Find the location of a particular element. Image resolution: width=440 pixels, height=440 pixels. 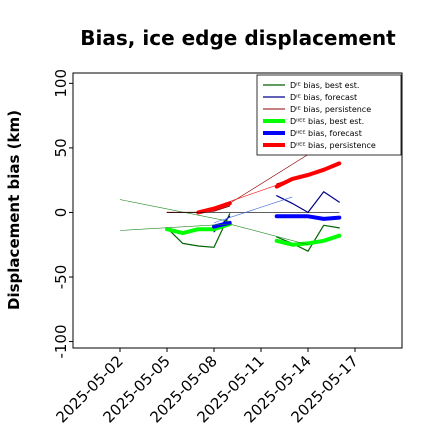

legend-box is located at coordinates (329, 115).